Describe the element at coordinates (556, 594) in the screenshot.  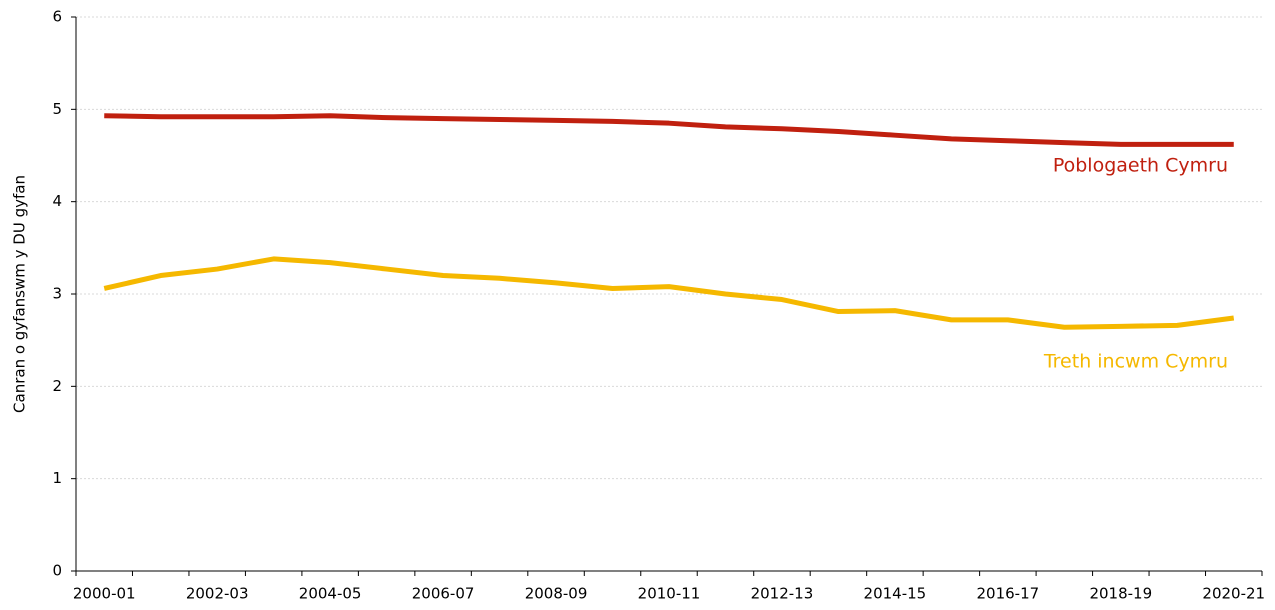
I see `x-tick-label: 2008-09` at that location.